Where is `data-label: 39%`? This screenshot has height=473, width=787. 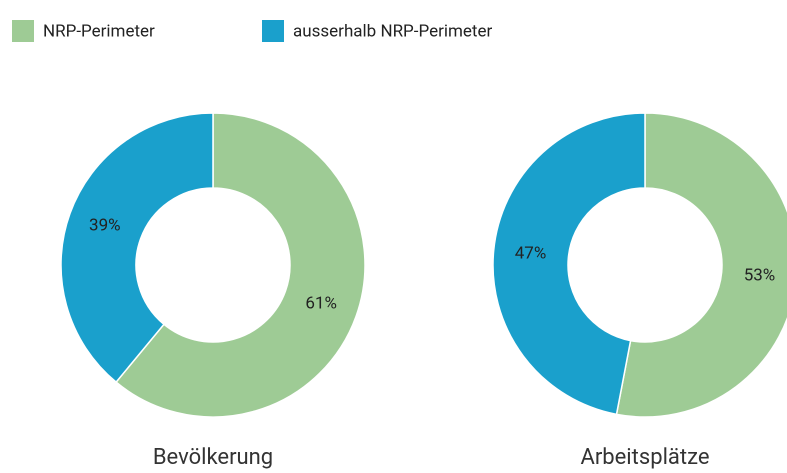
data-label: 39% is located at coordinates (105, 226).